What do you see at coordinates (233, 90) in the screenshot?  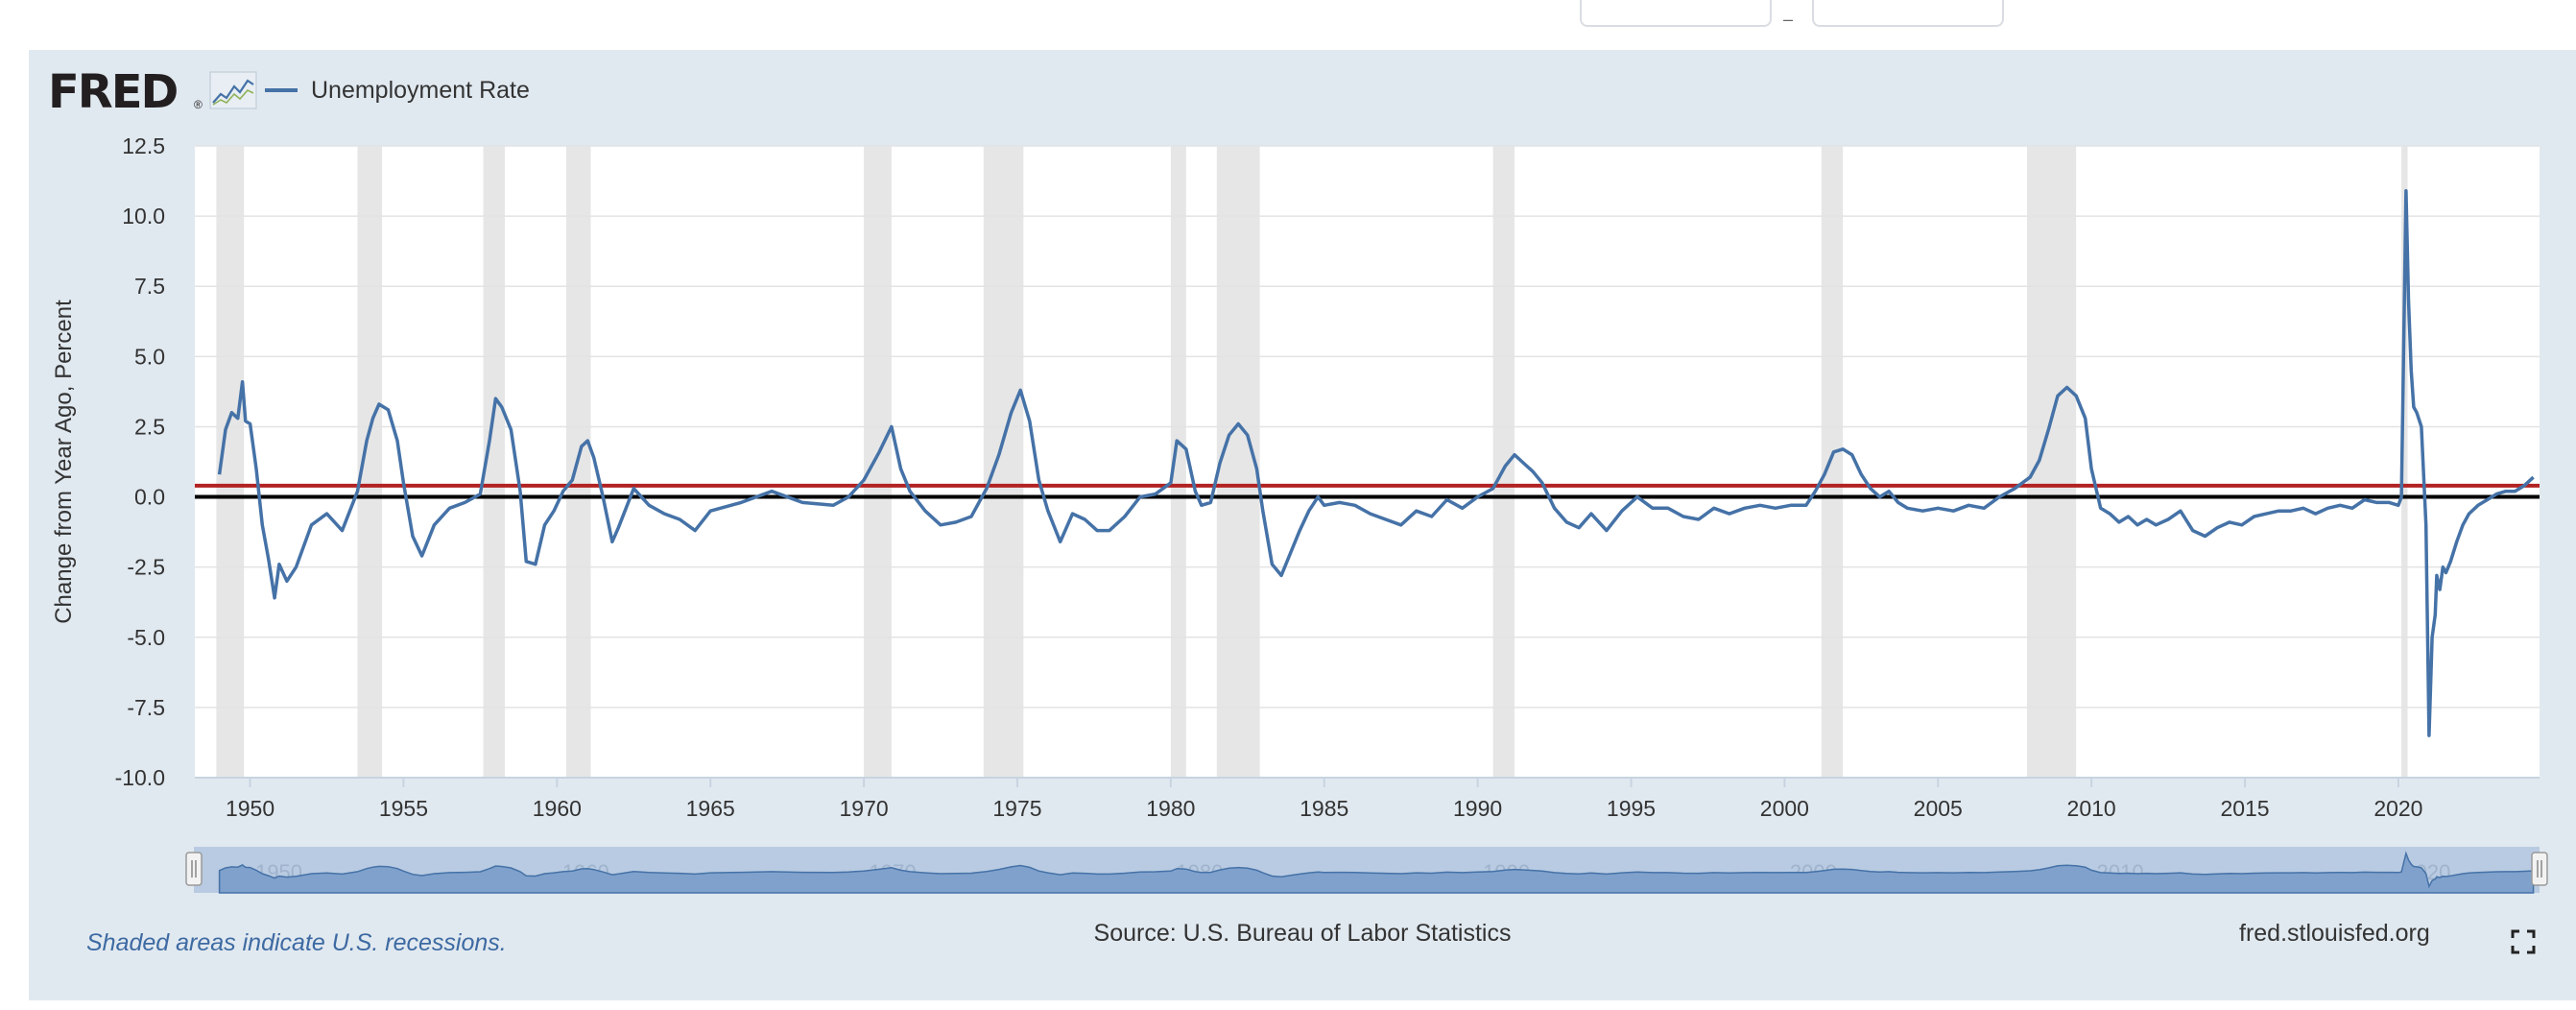 I see `sparkline-icon` at bounding box center [233, 90].